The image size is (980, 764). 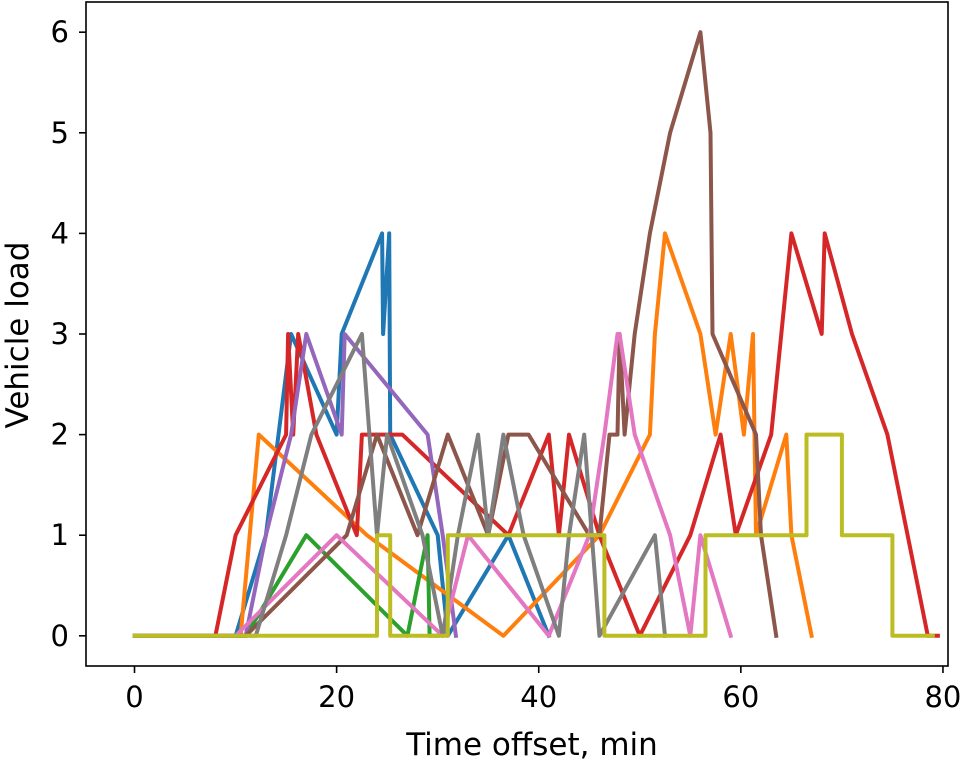 What do you see at coordinates (60, 435) in the screenshot?
I see `y-tick-label: 2` at bounding box center [60, 435].